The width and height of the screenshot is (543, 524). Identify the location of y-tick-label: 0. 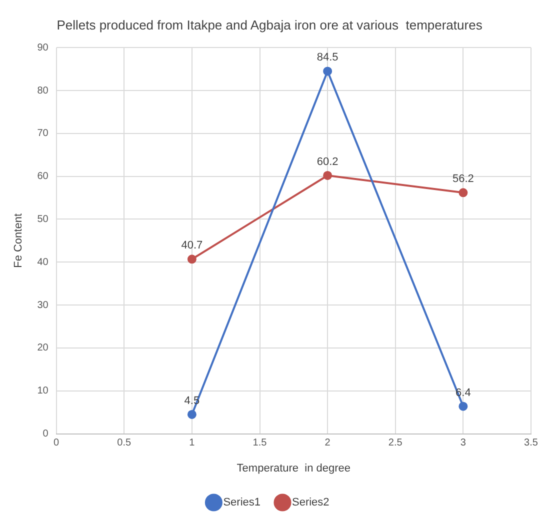
(45, 434).